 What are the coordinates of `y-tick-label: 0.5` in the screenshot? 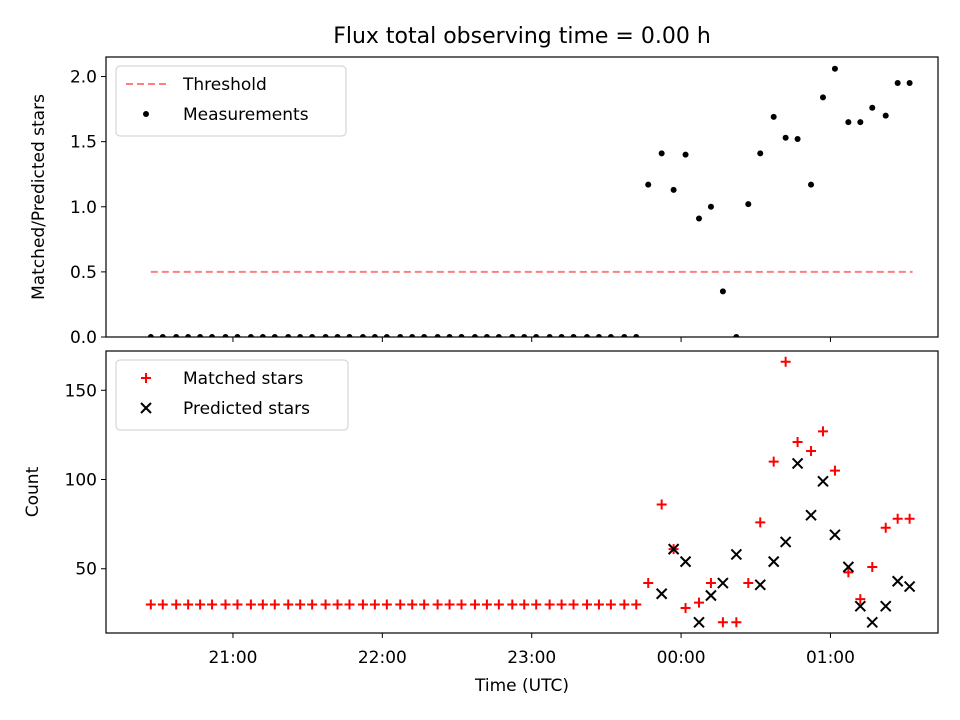 It's located at (83, 273).